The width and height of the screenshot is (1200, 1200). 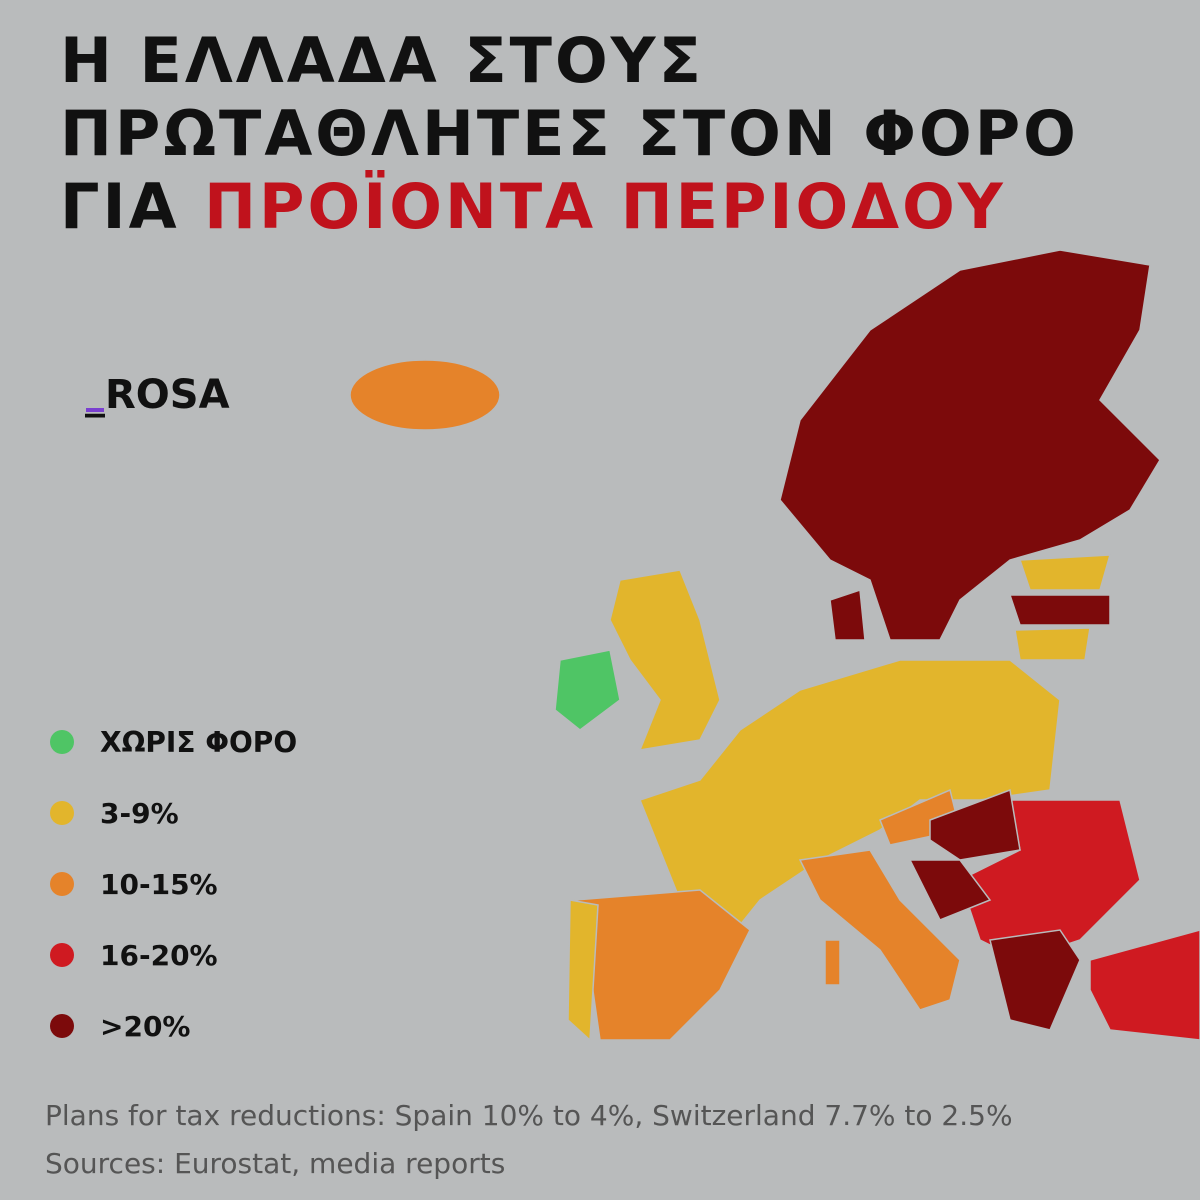 I want to click on legend: ΧΩΡΙΣ ΦΟΡΟ 3-9% 10-15% 16-20% >20%, so click(x=173, y=884).